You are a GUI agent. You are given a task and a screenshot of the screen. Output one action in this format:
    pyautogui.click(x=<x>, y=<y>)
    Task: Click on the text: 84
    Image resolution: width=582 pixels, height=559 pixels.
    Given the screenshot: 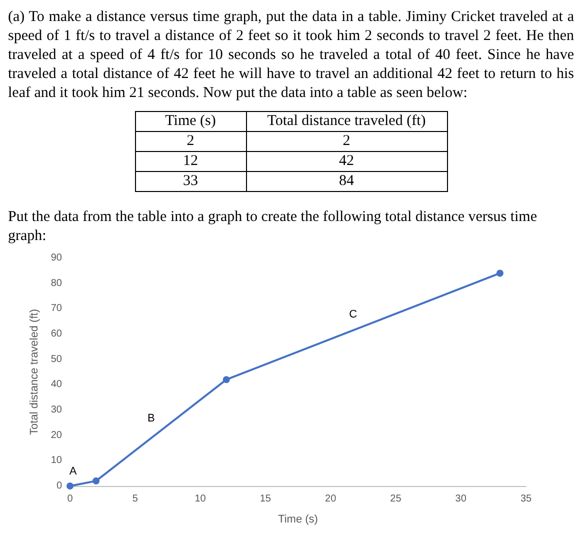 What is the action you would take?
    pyautogui.click(x=346, y=182)
    